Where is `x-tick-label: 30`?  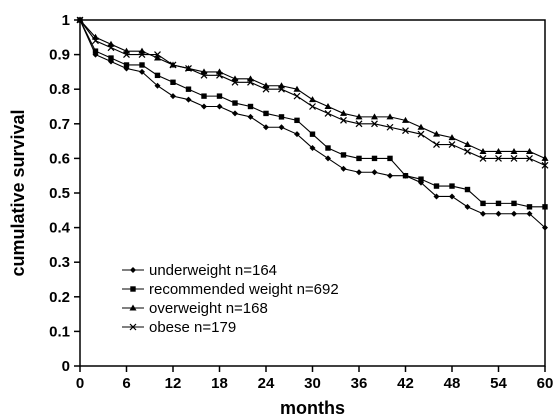
x-tick-label: 30 is located at coordinates (312, 383).